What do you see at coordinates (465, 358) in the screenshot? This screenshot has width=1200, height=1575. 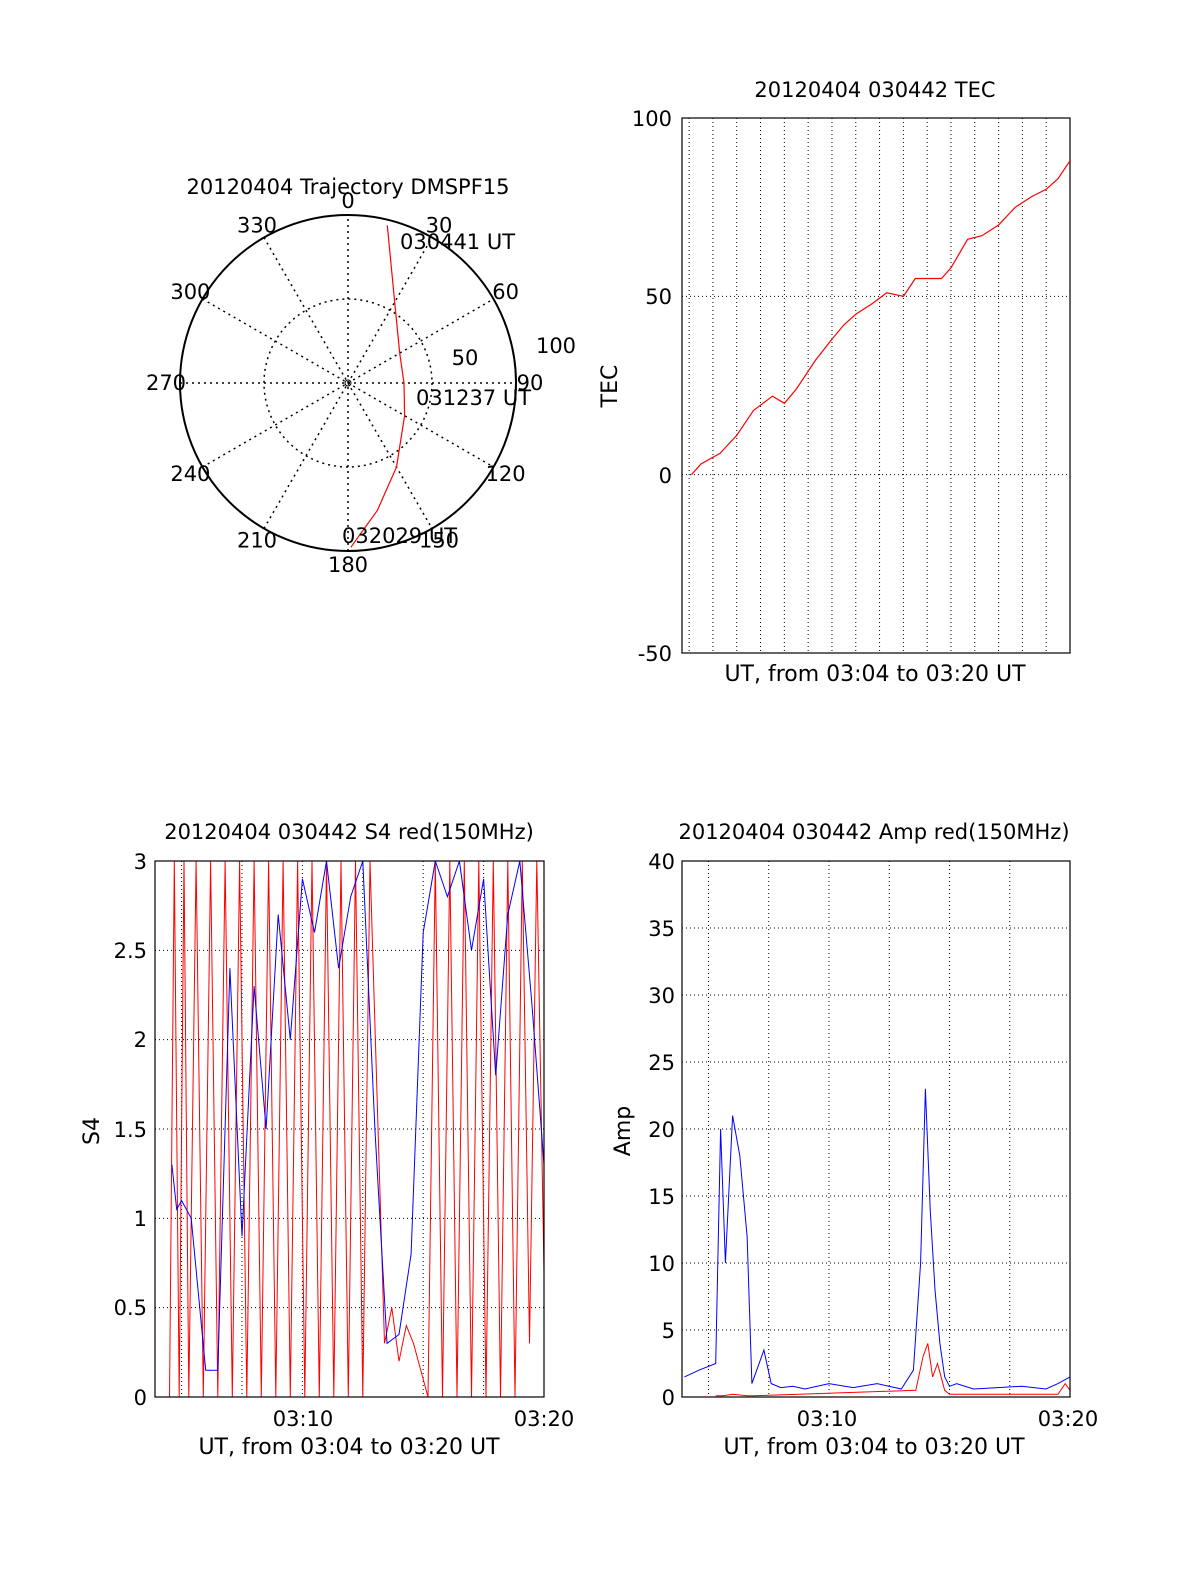 I see `polar-radial-label-50: 50` at bounding box center [465, 358].